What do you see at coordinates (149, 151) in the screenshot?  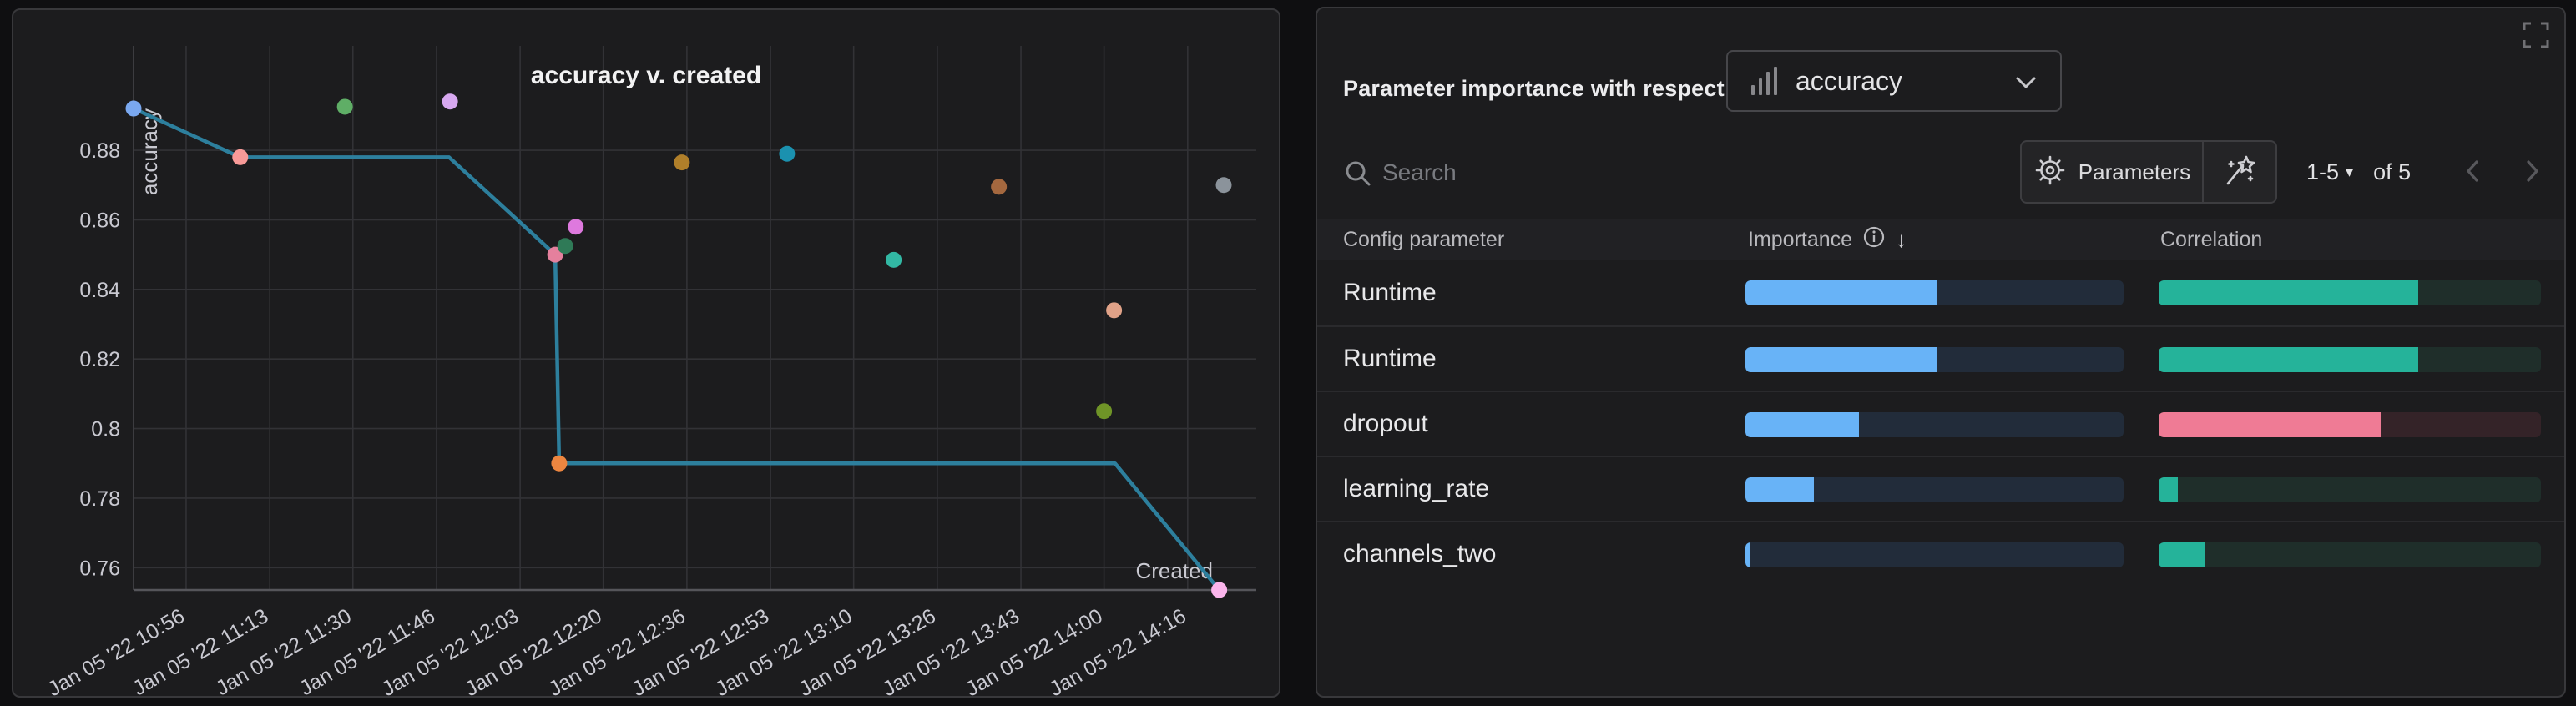 I see `y-axis-title: accuracy` at bounding box center [149, 151].